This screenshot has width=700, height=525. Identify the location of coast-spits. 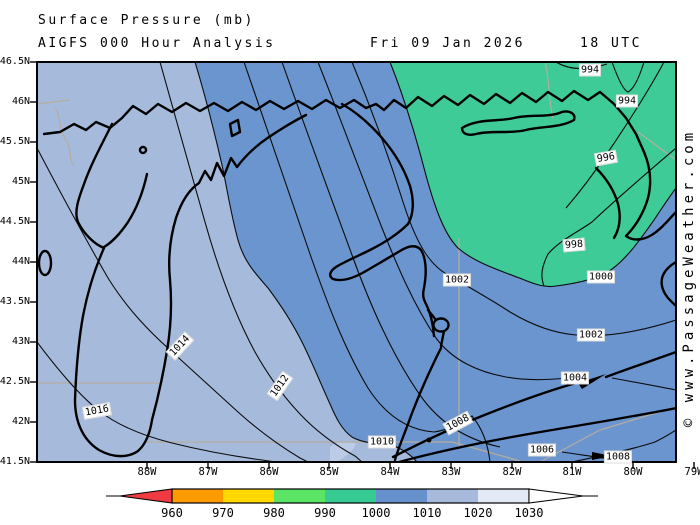
(519, 417).